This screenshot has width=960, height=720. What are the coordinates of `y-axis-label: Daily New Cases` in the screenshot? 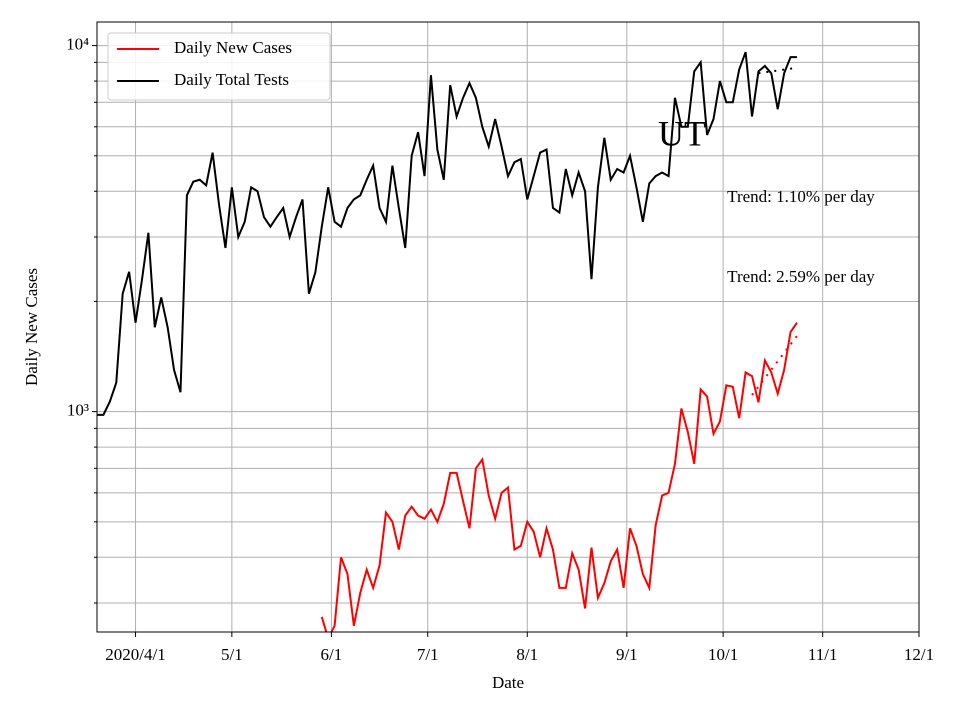 It's located at (31, 327).